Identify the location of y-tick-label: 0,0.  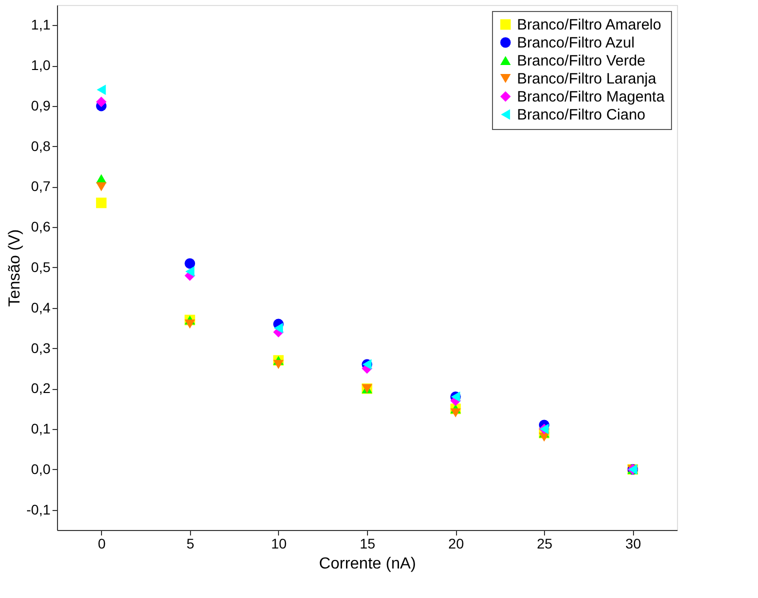
(41, 468).